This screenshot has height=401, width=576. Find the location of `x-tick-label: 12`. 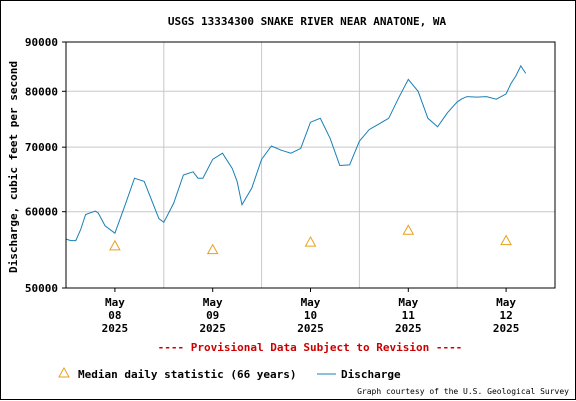

x-tick-label: 12 is located at coordinates (505, 315).